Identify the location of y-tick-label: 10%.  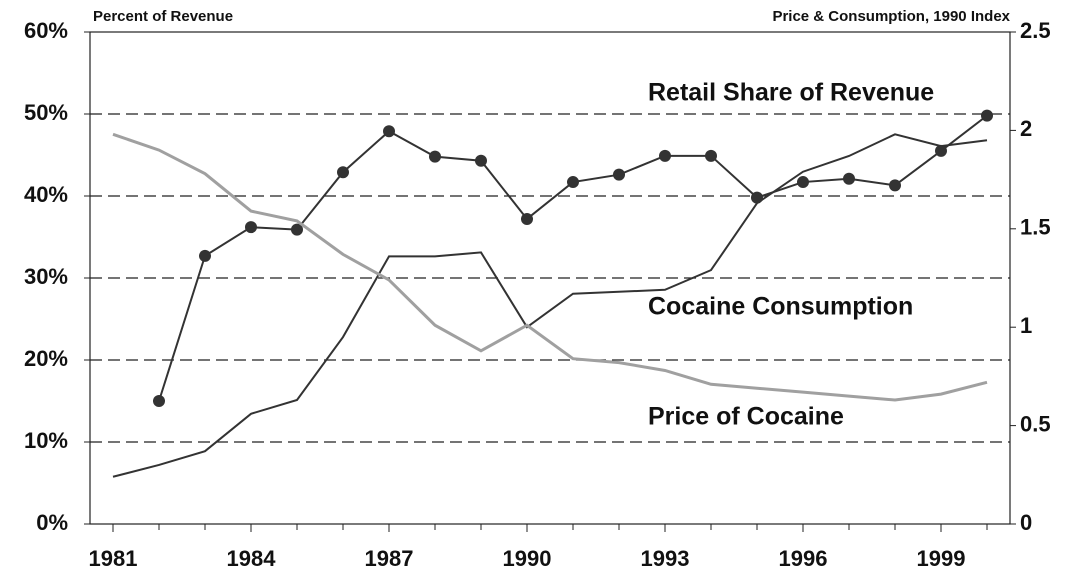
(46, 440).